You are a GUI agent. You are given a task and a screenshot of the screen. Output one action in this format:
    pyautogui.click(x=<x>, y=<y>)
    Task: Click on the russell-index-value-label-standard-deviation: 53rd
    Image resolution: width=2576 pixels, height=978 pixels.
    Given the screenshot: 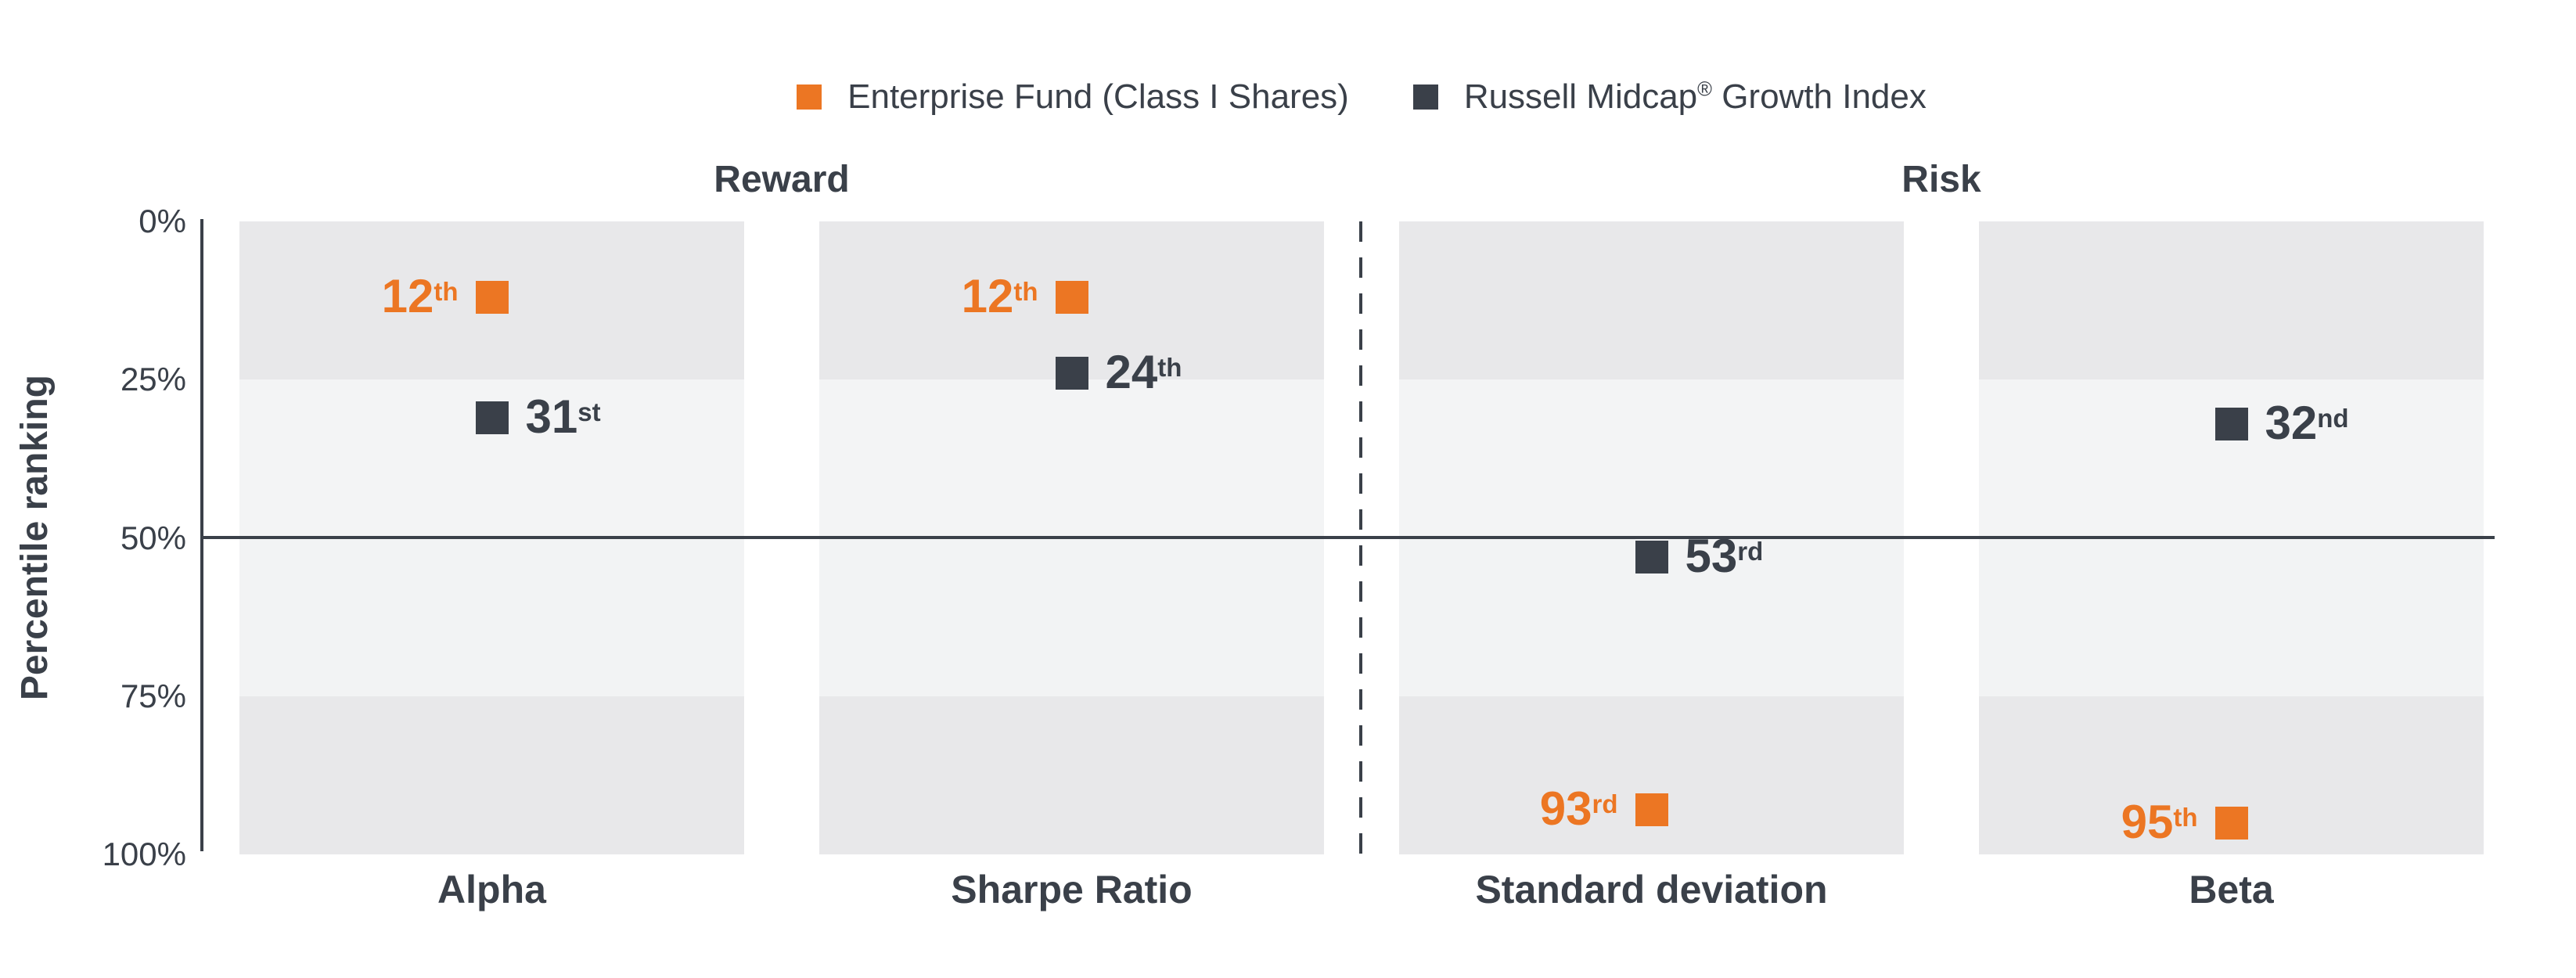 What is the action you would take?
    pyautogui.click(x=1724, y=555)
    